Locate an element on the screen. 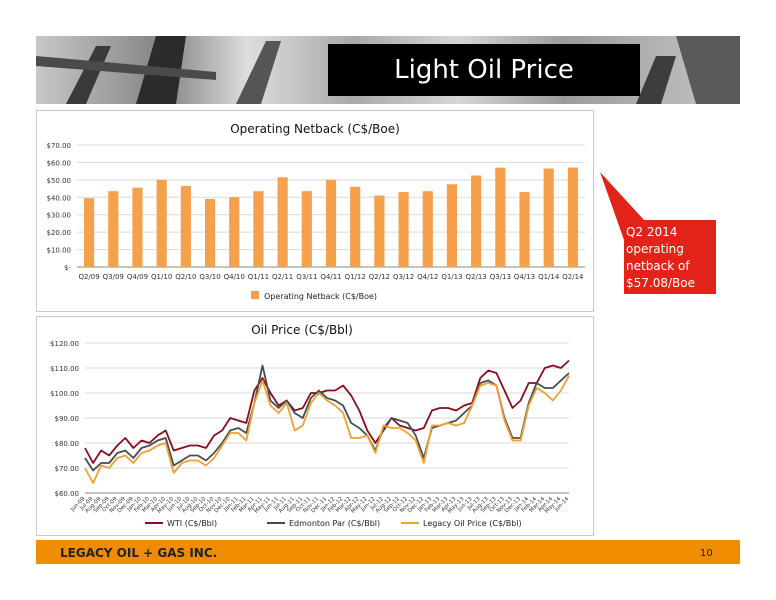 This screenshot has width=776, height=600. page-number: 10 is located at coordinates (706, 553).